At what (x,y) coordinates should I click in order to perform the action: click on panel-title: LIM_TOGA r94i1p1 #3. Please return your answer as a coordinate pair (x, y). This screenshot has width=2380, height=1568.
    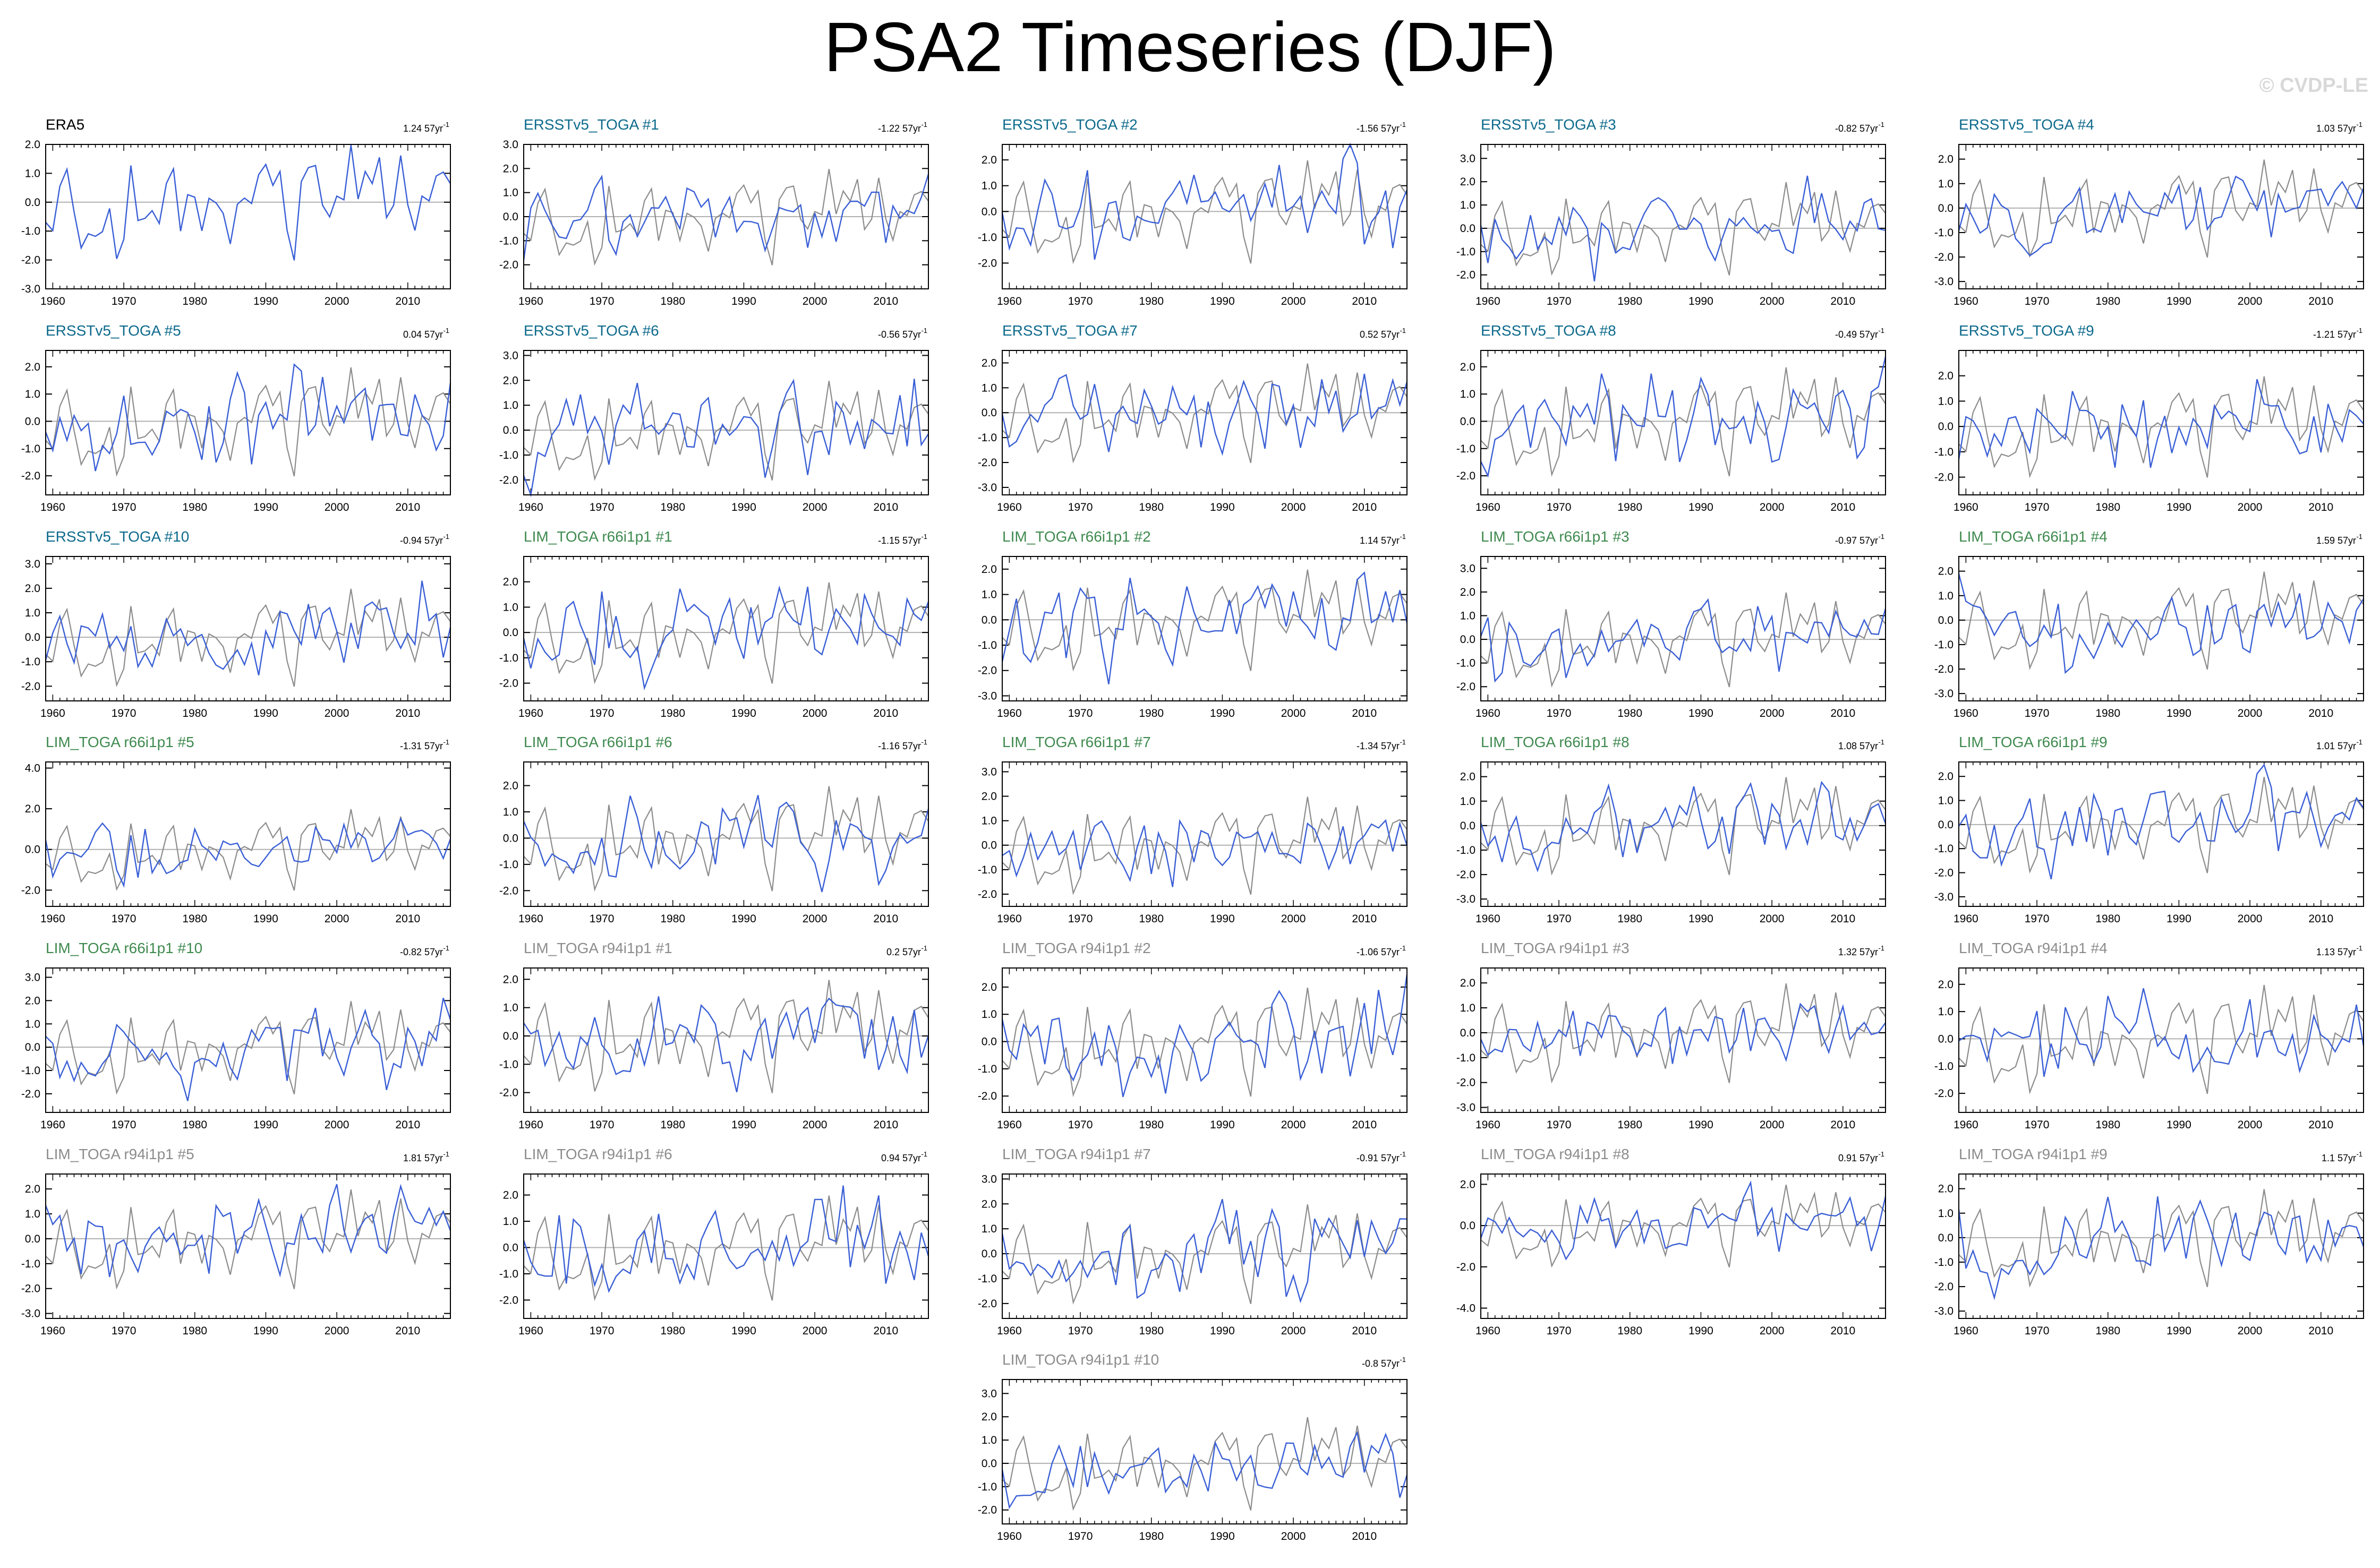
    Looking at the image, I should click on (1555, 948).